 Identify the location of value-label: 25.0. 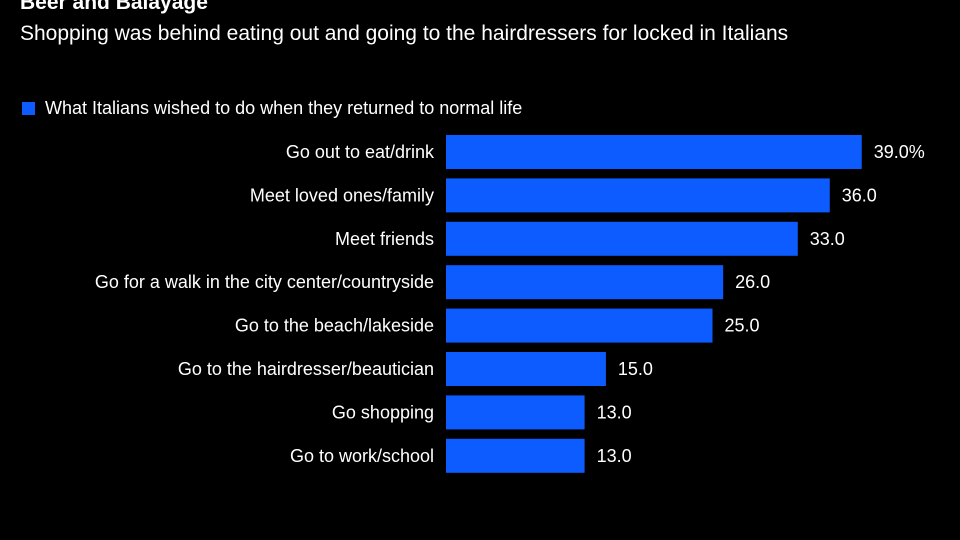
(742, 326).